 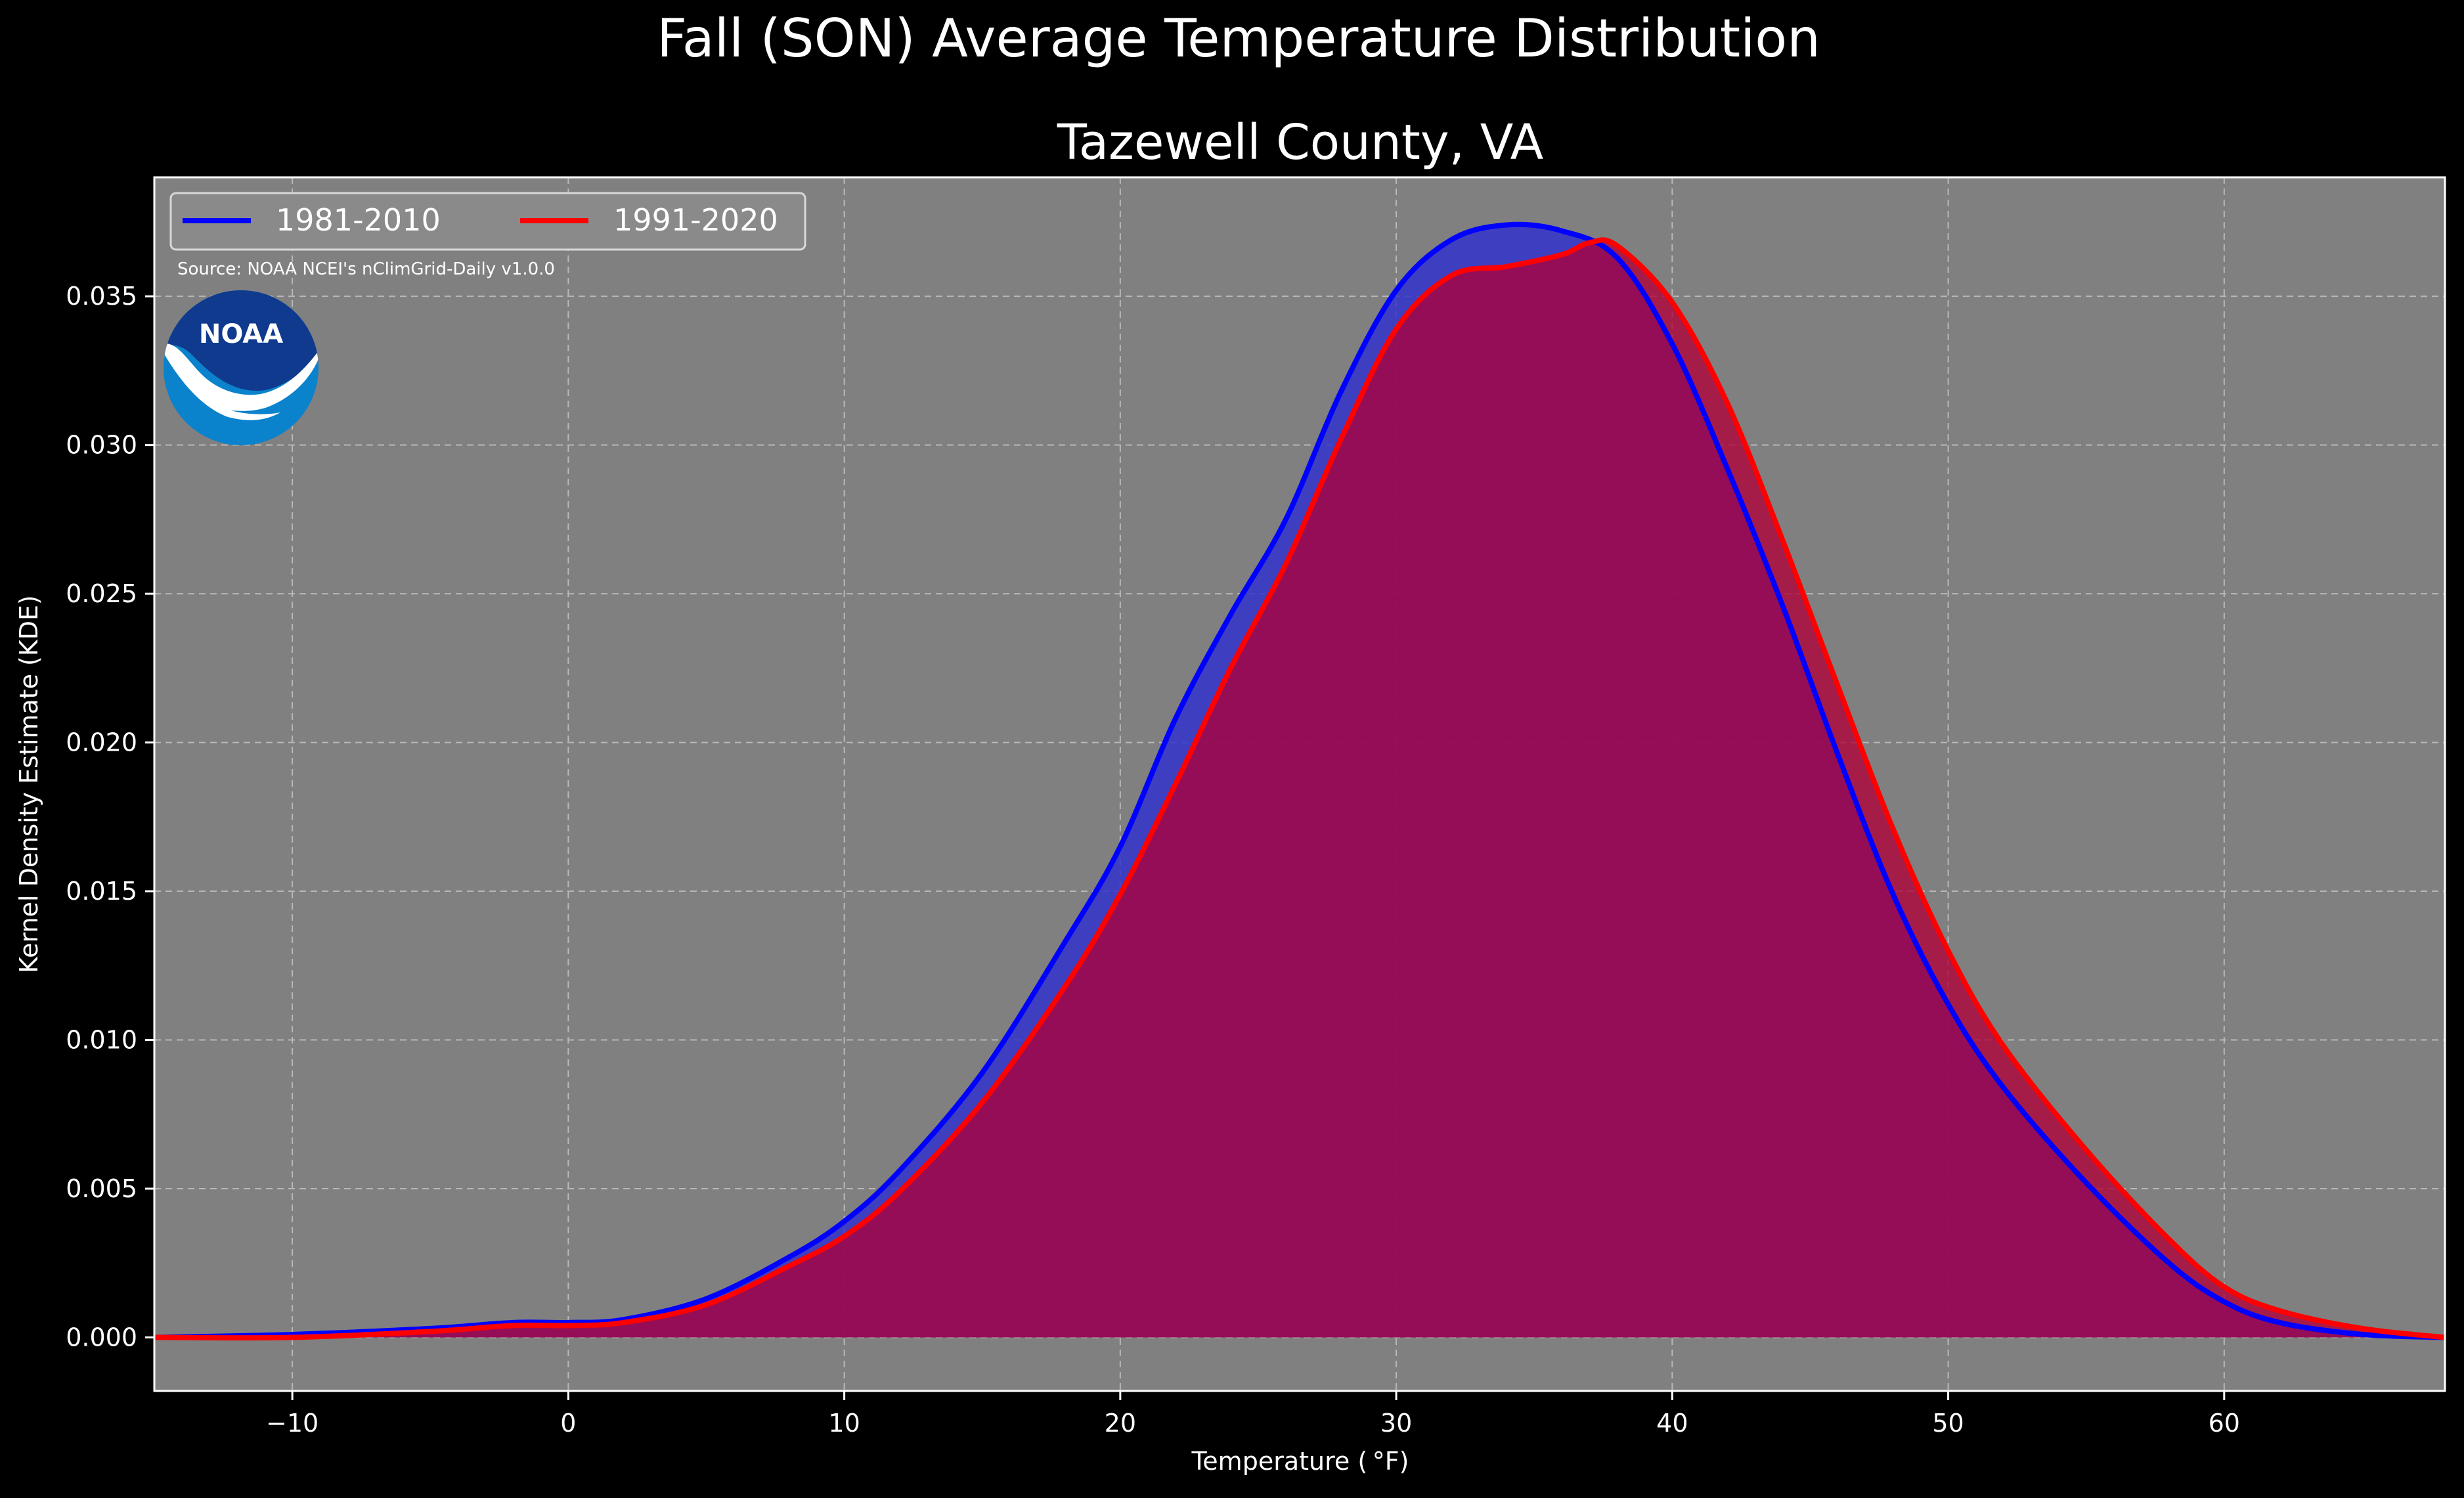 I want to click on x-axis-ticks: −10 0 10 20 30 40 50 60, so click(x=1253, y=1414).